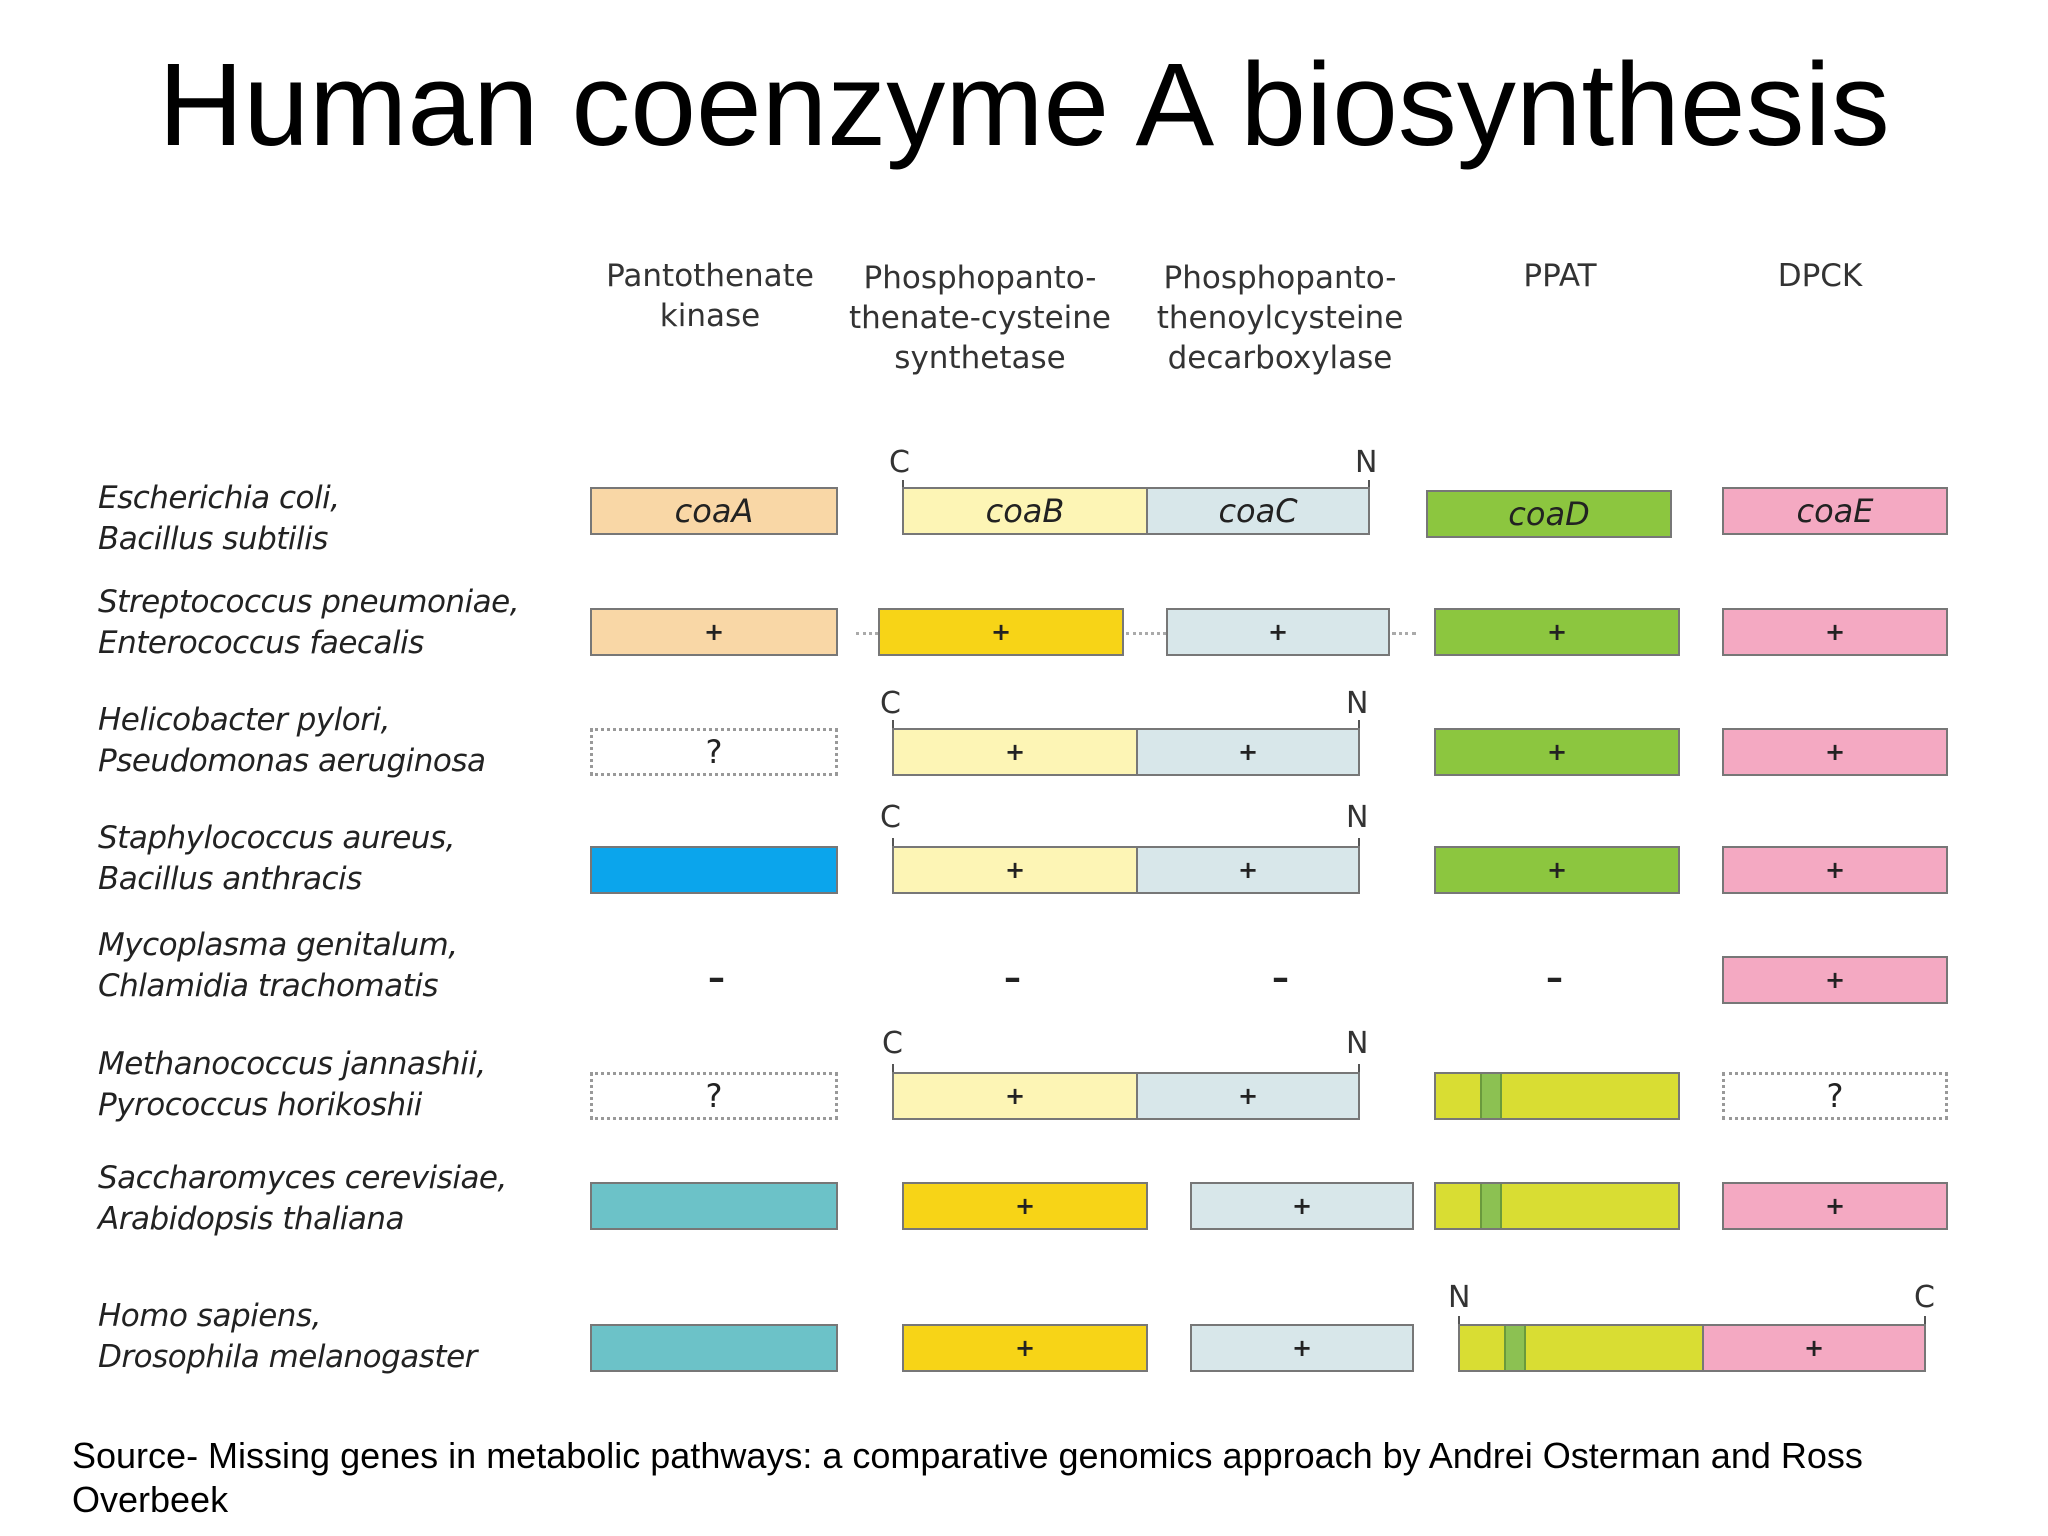  What do you see at coordinates (710, 296) in the screenshot?
I see `header-pantothenate-kinase: Pantothenate kinase` at bounding box center [710, 296].